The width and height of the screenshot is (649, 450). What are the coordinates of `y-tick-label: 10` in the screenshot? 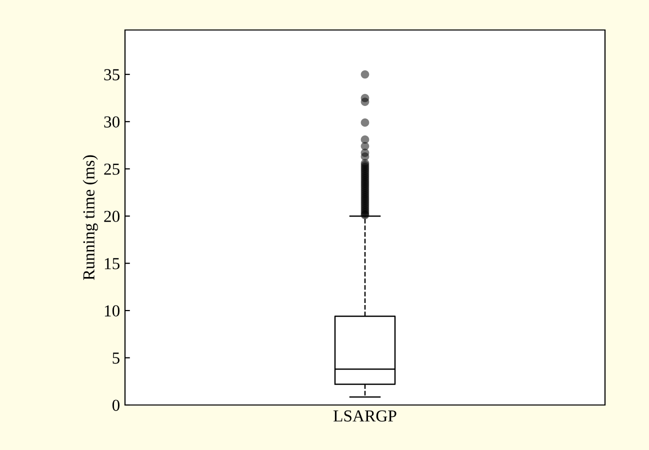 It's located at (112, 310).